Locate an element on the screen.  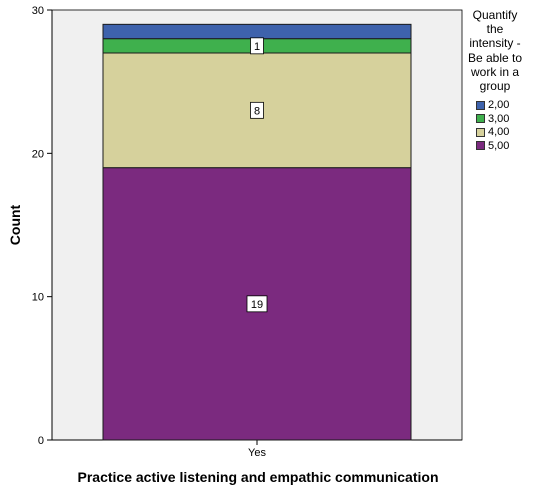
legend-item: 2,00 is located at coordinates (500, 105).